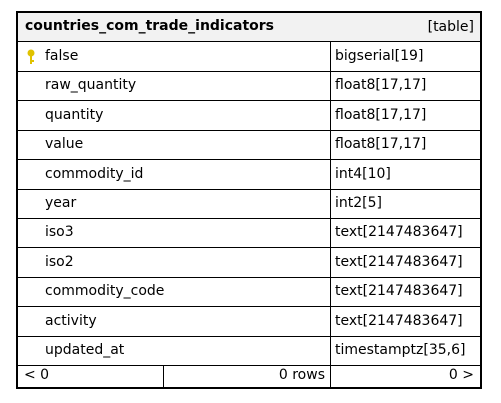 The image size is (501, 403). What do you see at coordinates (174, 203) in the screenshot?
I see `column-name-cell: year` at bounding box center [174, 203].